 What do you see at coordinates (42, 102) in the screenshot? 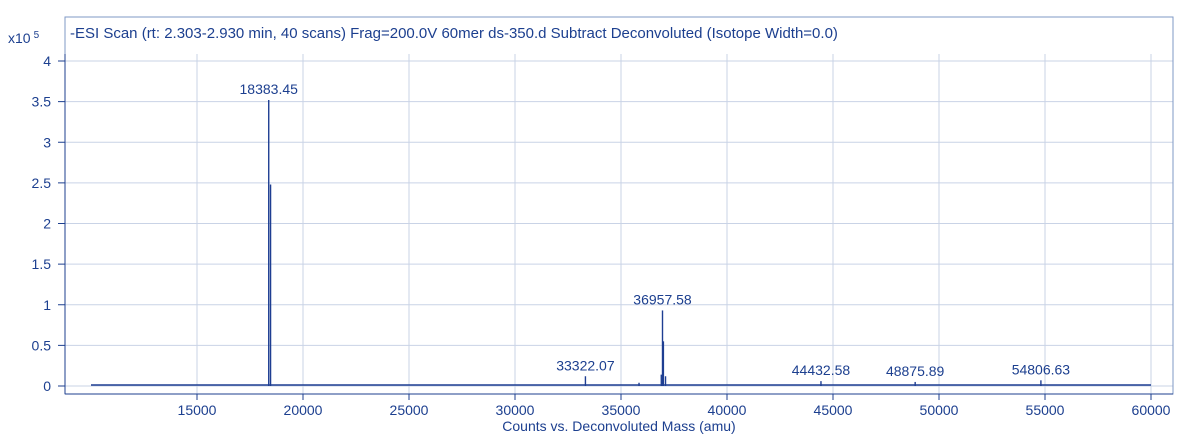
I see `y-tick-label: 3.5` at bounding box center [42, 102].